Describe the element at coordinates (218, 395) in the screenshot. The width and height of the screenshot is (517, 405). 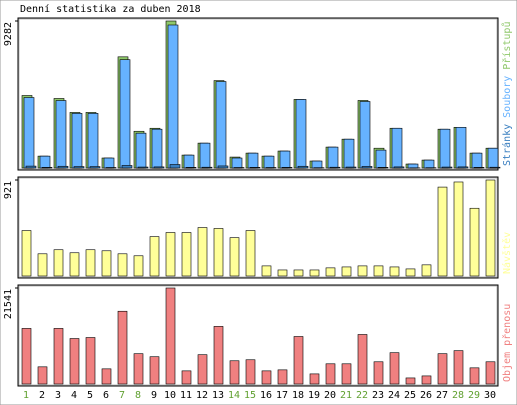
I see `x-tick-label: 13` at that location.